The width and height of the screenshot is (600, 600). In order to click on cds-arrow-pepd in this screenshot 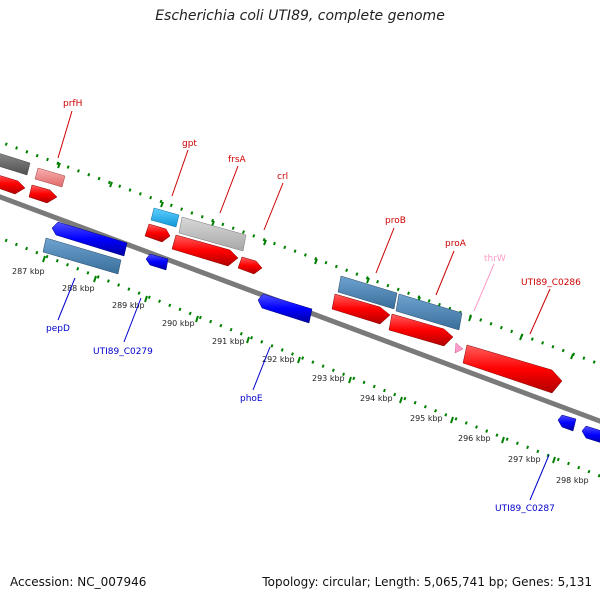, I will do `click(89, 239)`.